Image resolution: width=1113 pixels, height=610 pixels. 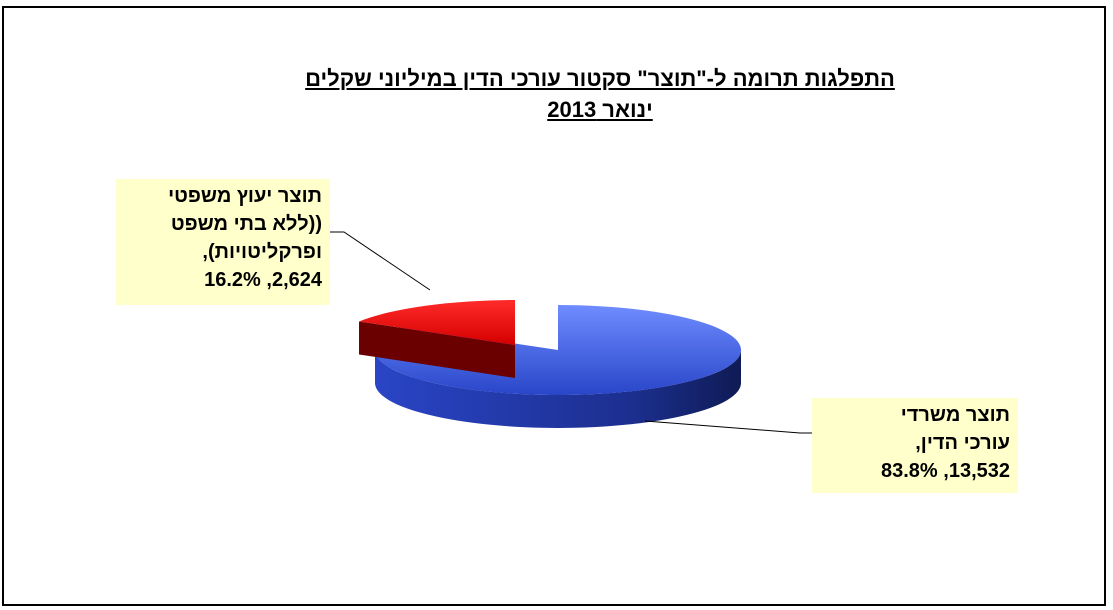 I want to click on leader-line-law-offices, so click(x=728, y=427).